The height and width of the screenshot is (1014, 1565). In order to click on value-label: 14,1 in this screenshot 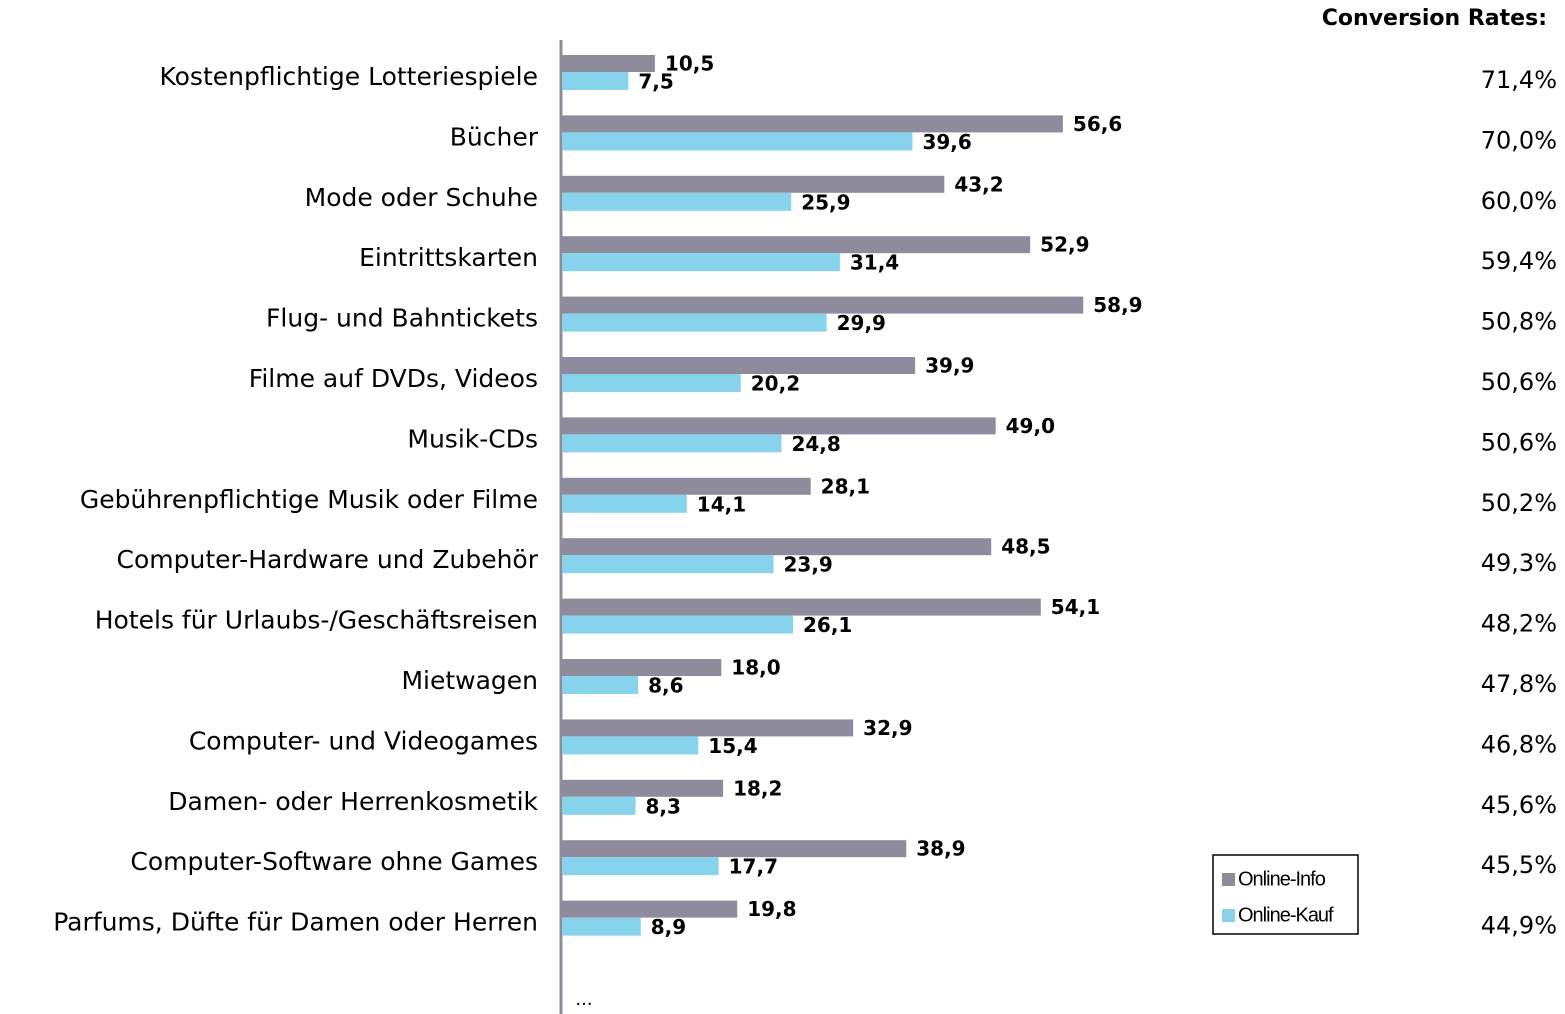, I will do `click(721, 504)`.